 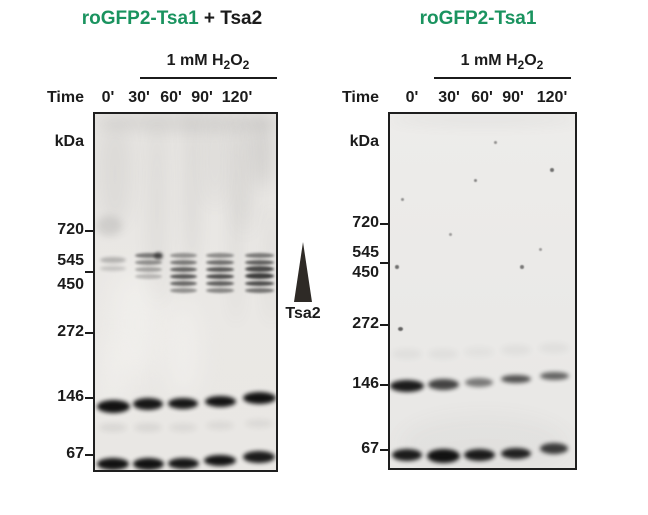 I want to click on kda-marker-value: 67, so click(x=370, y=448).